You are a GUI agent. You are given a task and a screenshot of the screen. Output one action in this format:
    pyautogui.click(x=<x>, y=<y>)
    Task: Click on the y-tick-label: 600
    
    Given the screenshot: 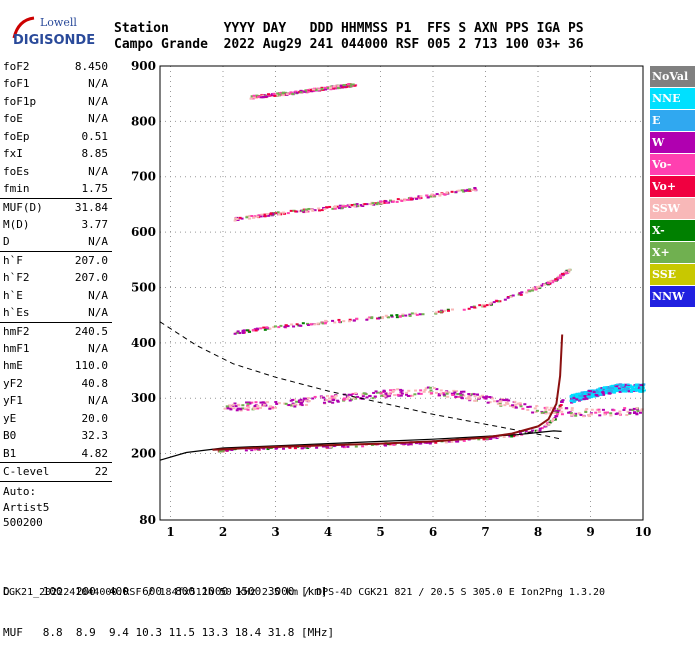 What is the action you would take?
    pyautogui.click(x=143, y=232)
    